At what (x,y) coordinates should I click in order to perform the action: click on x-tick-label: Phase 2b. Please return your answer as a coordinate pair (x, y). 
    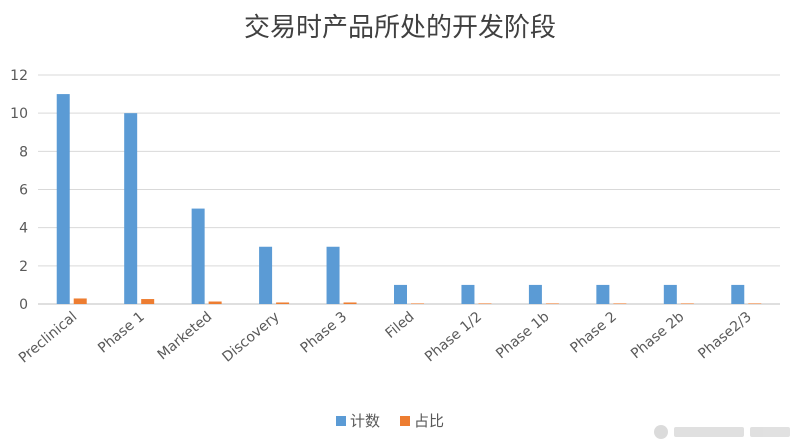
    Looking at the image, I should click on (657, 335).